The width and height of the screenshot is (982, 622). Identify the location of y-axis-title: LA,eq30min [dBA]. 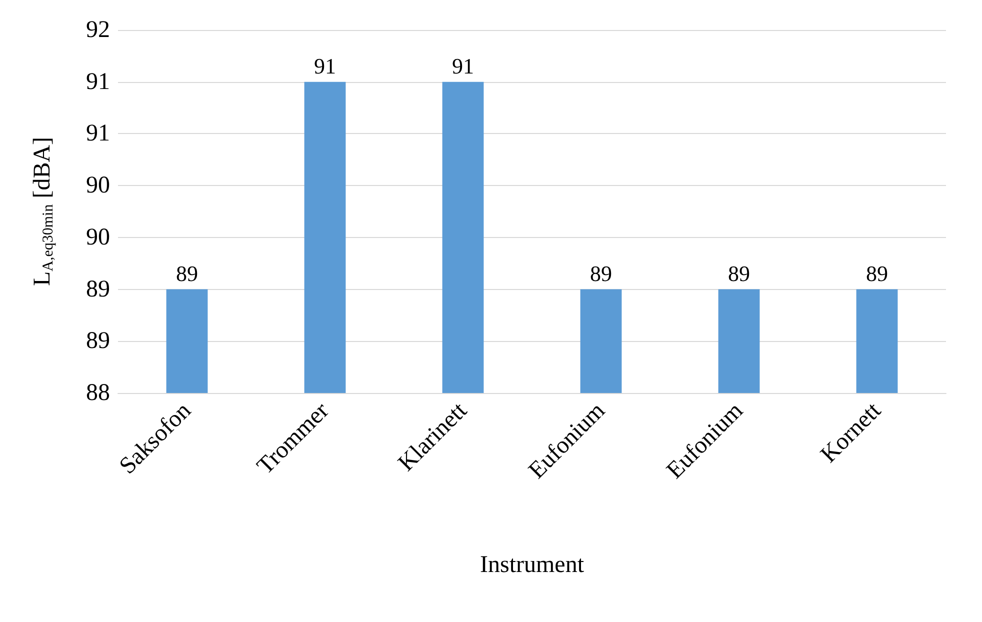
(43, 211).